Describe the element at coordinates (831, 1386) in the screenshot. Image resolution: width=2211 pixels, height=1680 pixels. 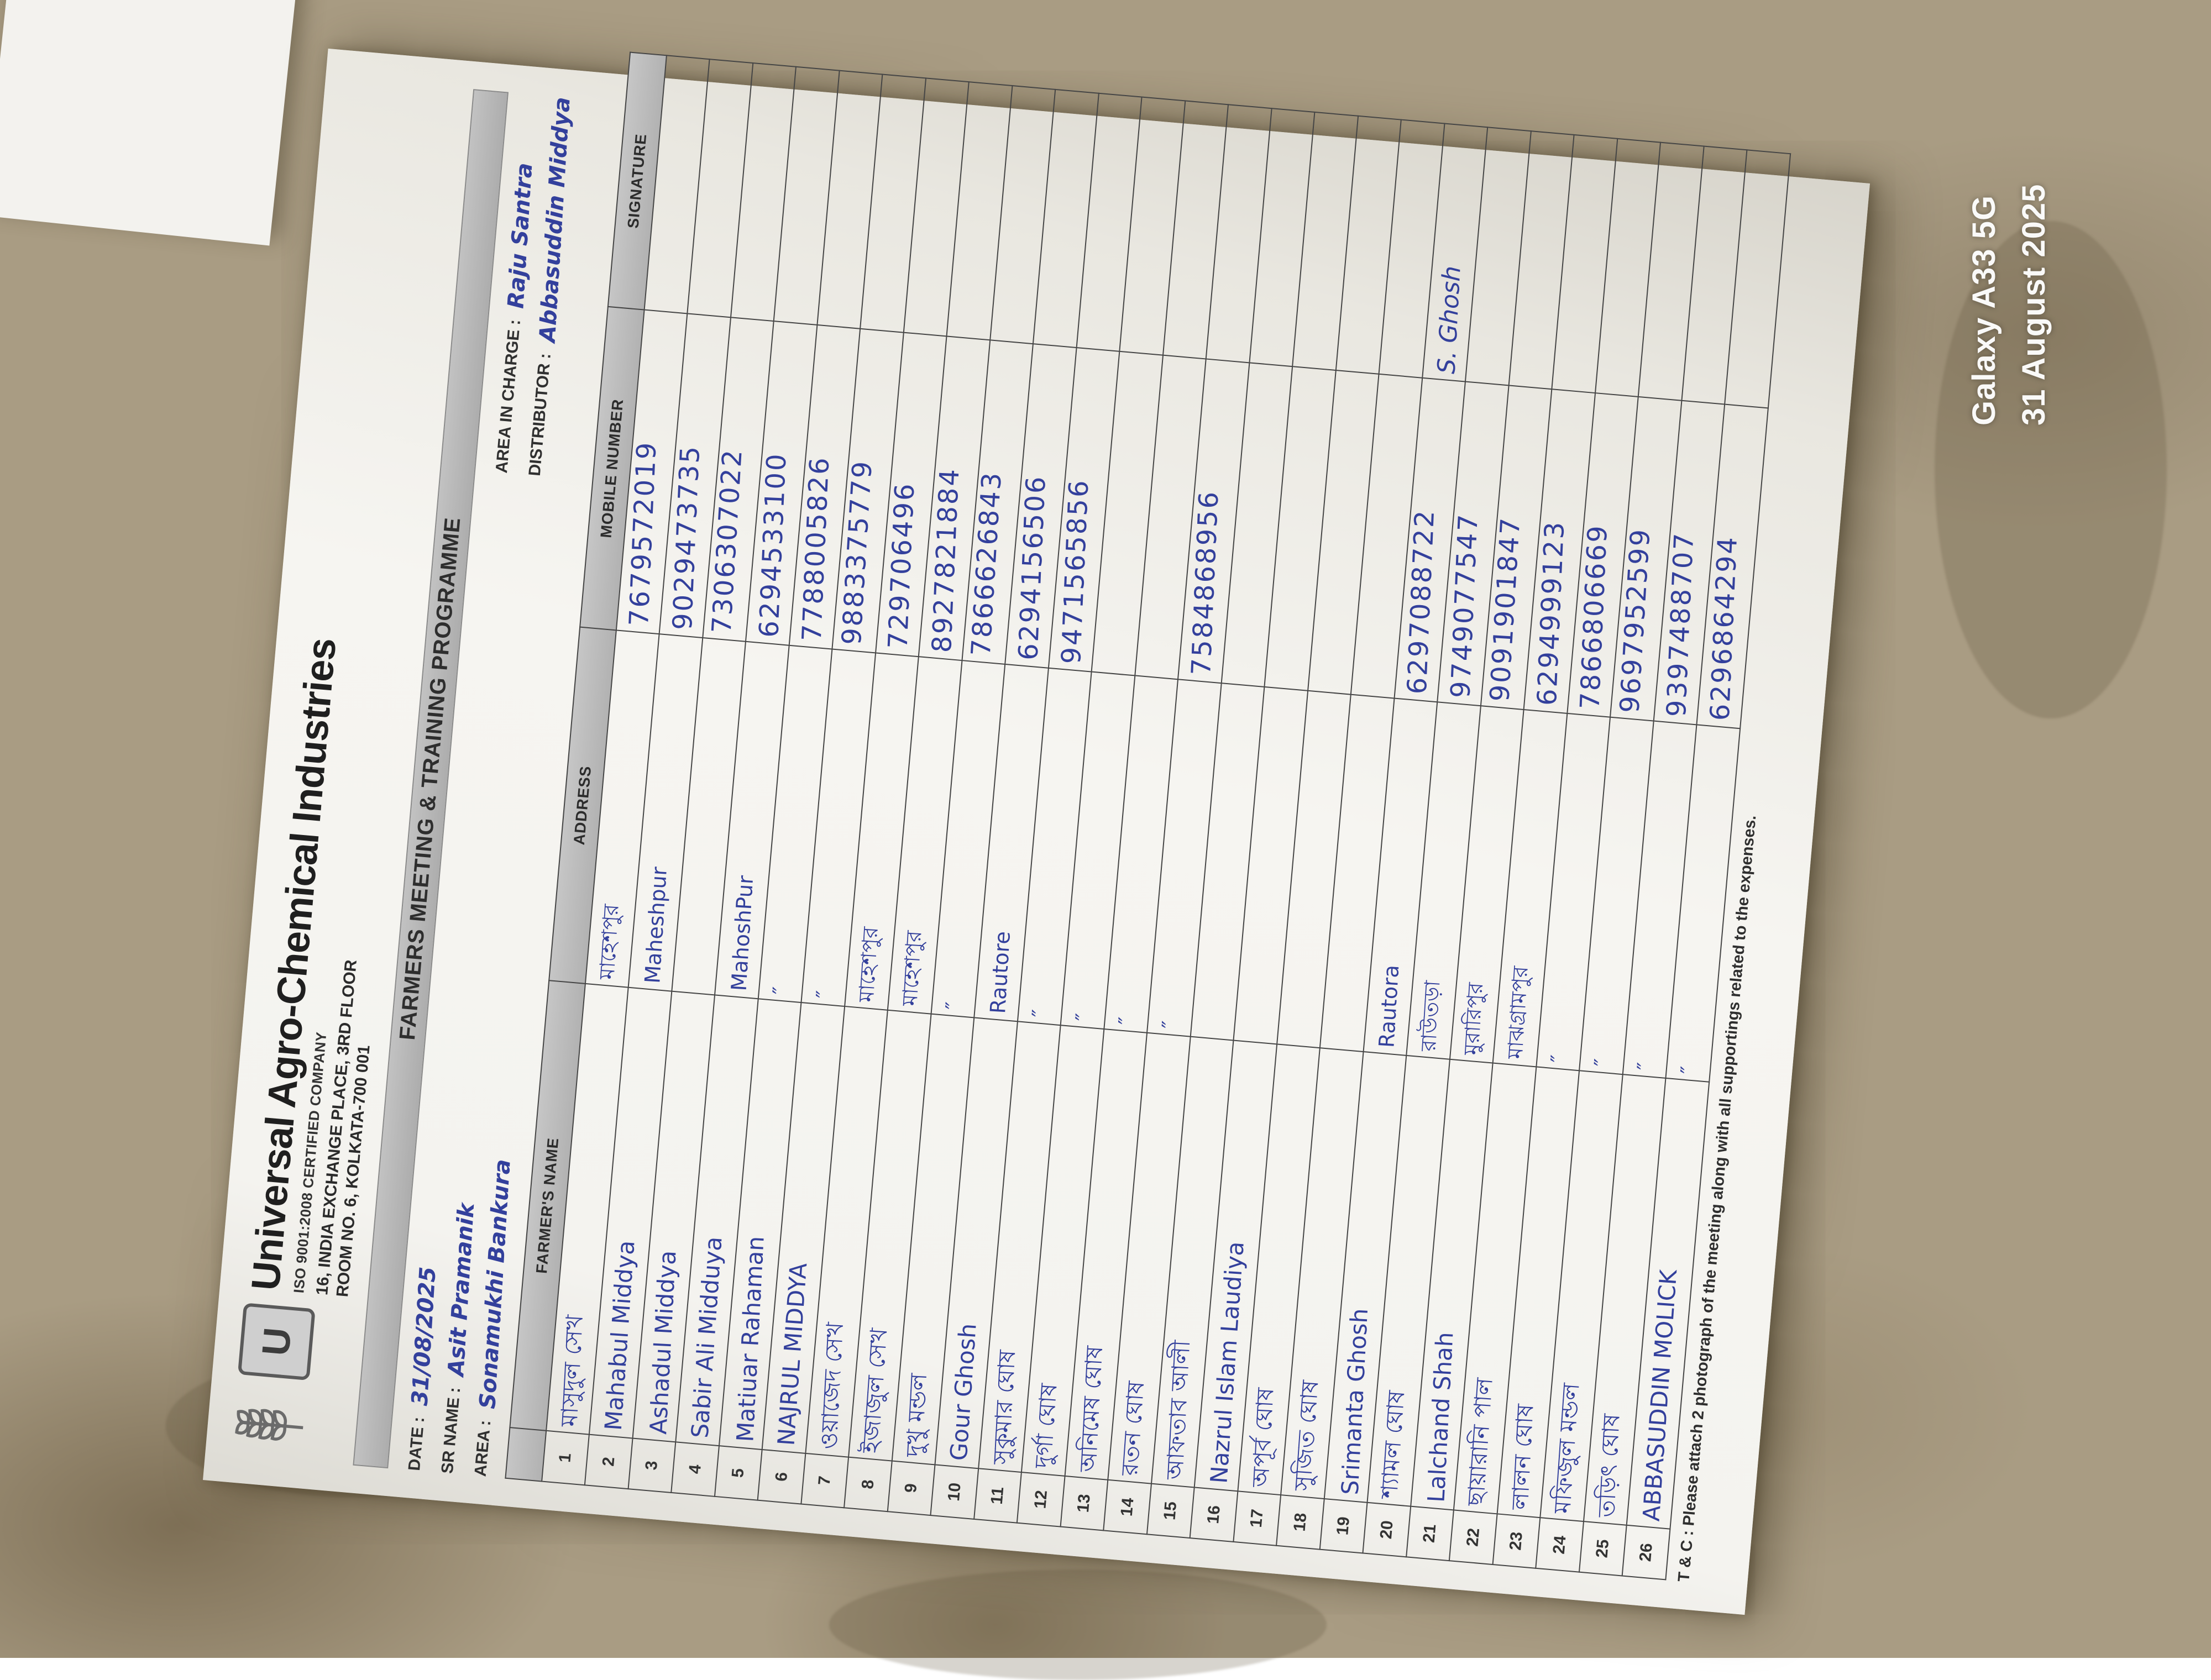
I see `farmer-name-handwriting: ওয়াজেদ সেখ` at that location.